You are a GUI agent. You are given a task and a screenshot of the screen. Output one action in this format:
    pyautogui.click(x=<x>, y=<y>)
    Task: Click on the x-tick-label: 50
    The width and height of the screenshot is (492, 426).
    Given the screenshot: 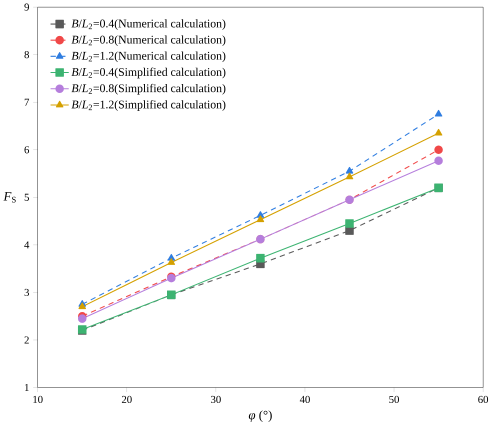 What is the action you would take?
    pyautogui.click(x=394, y=400)
    